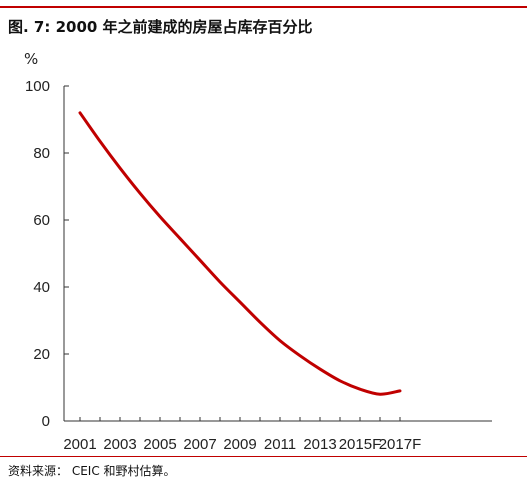 This screenshot has height=484, width=527. I want to click on y-axis-ticks: 0 20 40 60 80 100, so click(47, 254).